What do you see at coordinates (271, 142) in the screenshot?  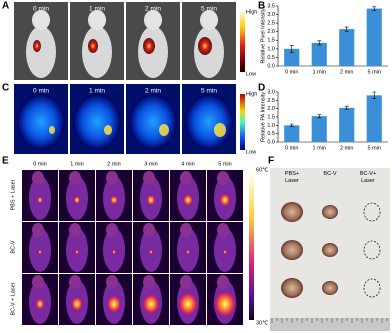 I see `y-tick-label: 0.0` at bounding box center [271, 142].